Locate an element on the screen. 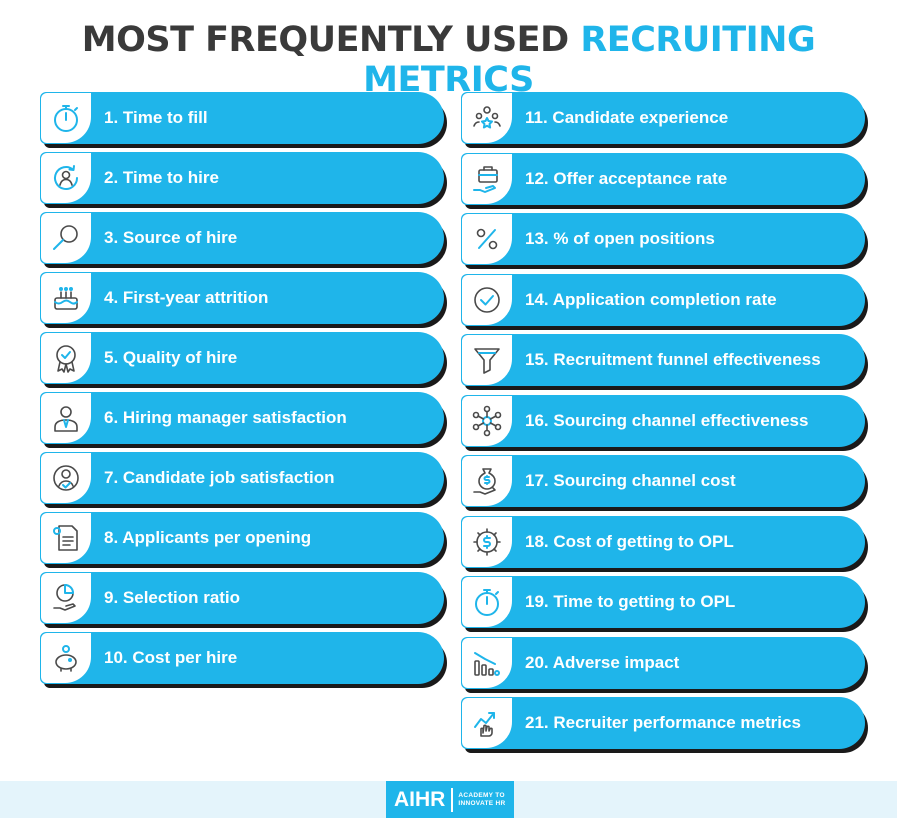 Image resolution: width=897 pixels, height=831 pixels. title-part-accent: RECRUITING METRICS is located at coordinates (589, 60).